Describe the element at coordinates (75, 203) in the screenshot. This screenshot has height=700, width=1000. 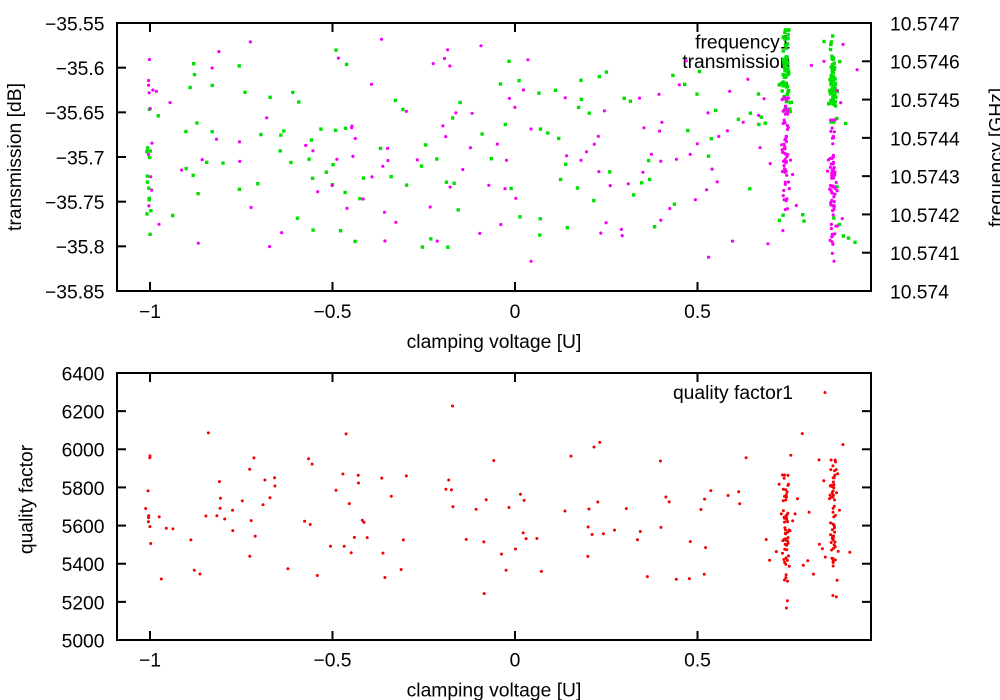
I see `svg-text: −35.75` at that location.